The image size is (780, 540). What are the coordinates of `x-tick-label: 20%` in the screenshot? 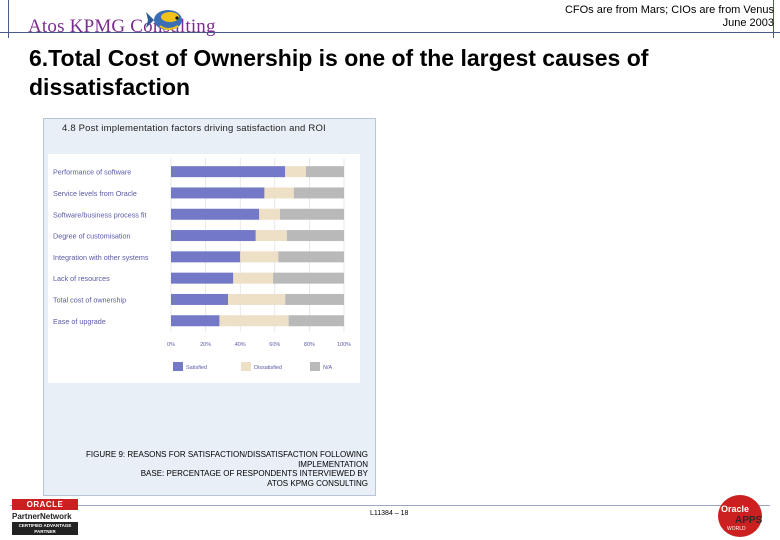 It's located at (205, 345).